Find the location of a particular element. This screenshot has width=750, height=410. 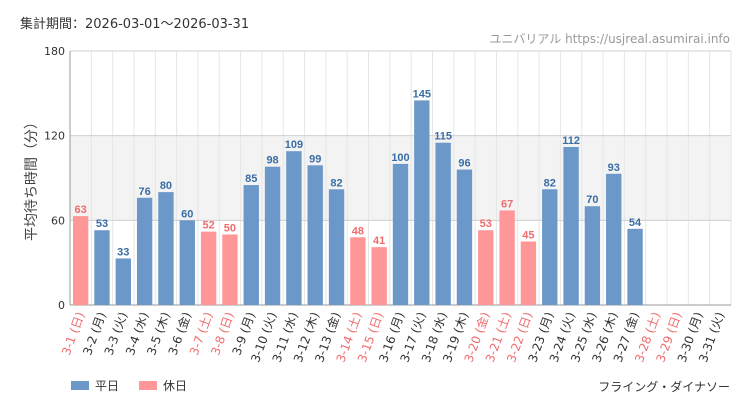

bar-value-label: 93 is located at coordinates (614, 168).